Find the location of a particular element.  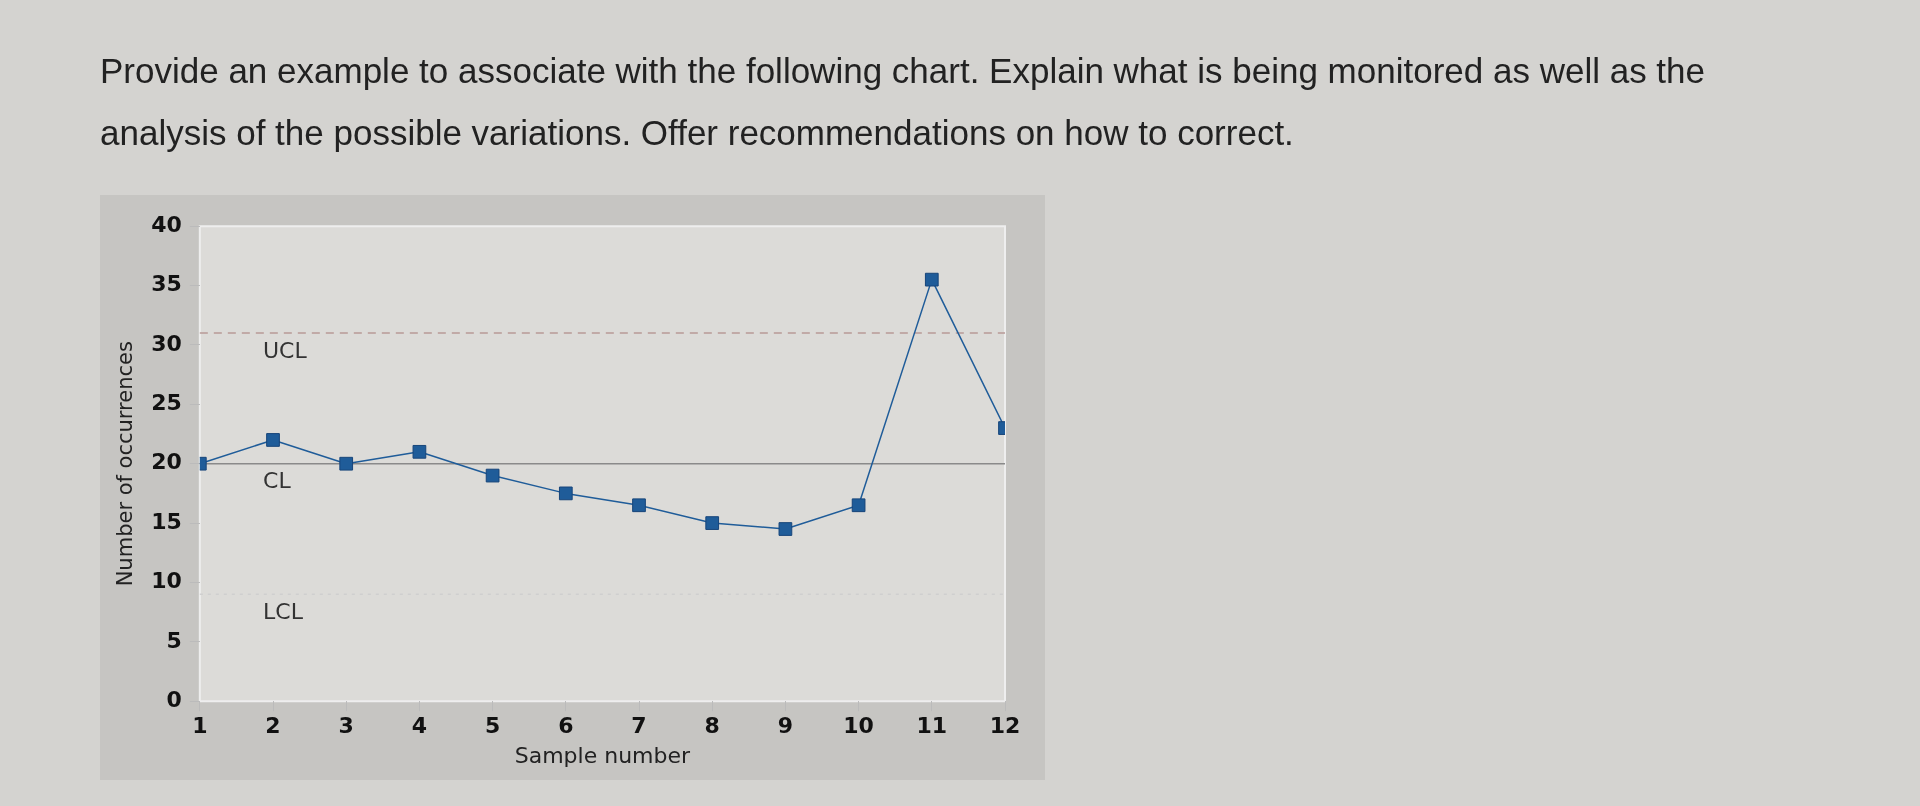

x-tick-label: 4 is located at coordinates (419, 726).